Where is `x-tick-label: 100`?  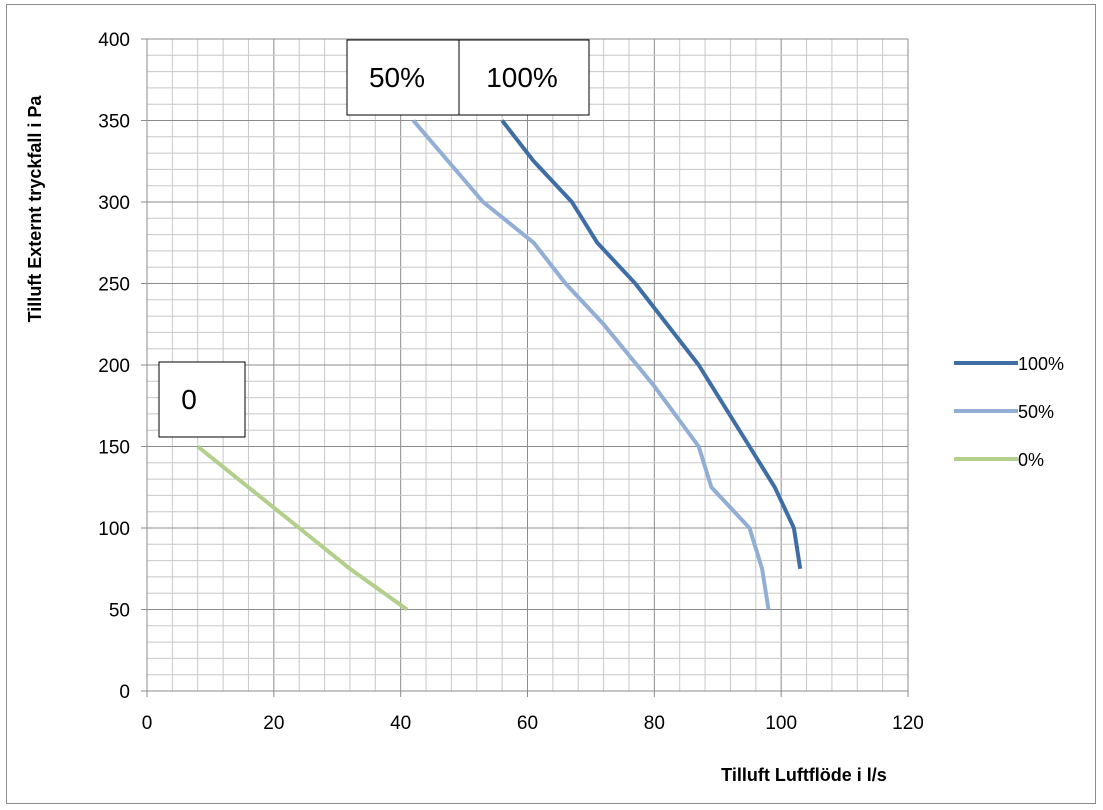
x-tick-label: 100 is located at coordinates (781, 723).